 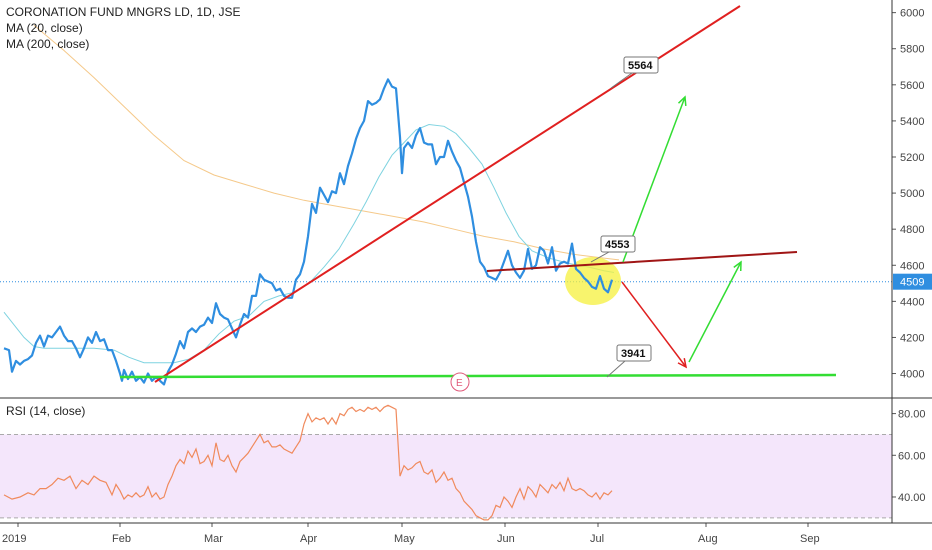 What do you see at coordinates (912, 194) in the screenshot?
I see `price-tick-label: 5000` at bounding box center [912, 194].